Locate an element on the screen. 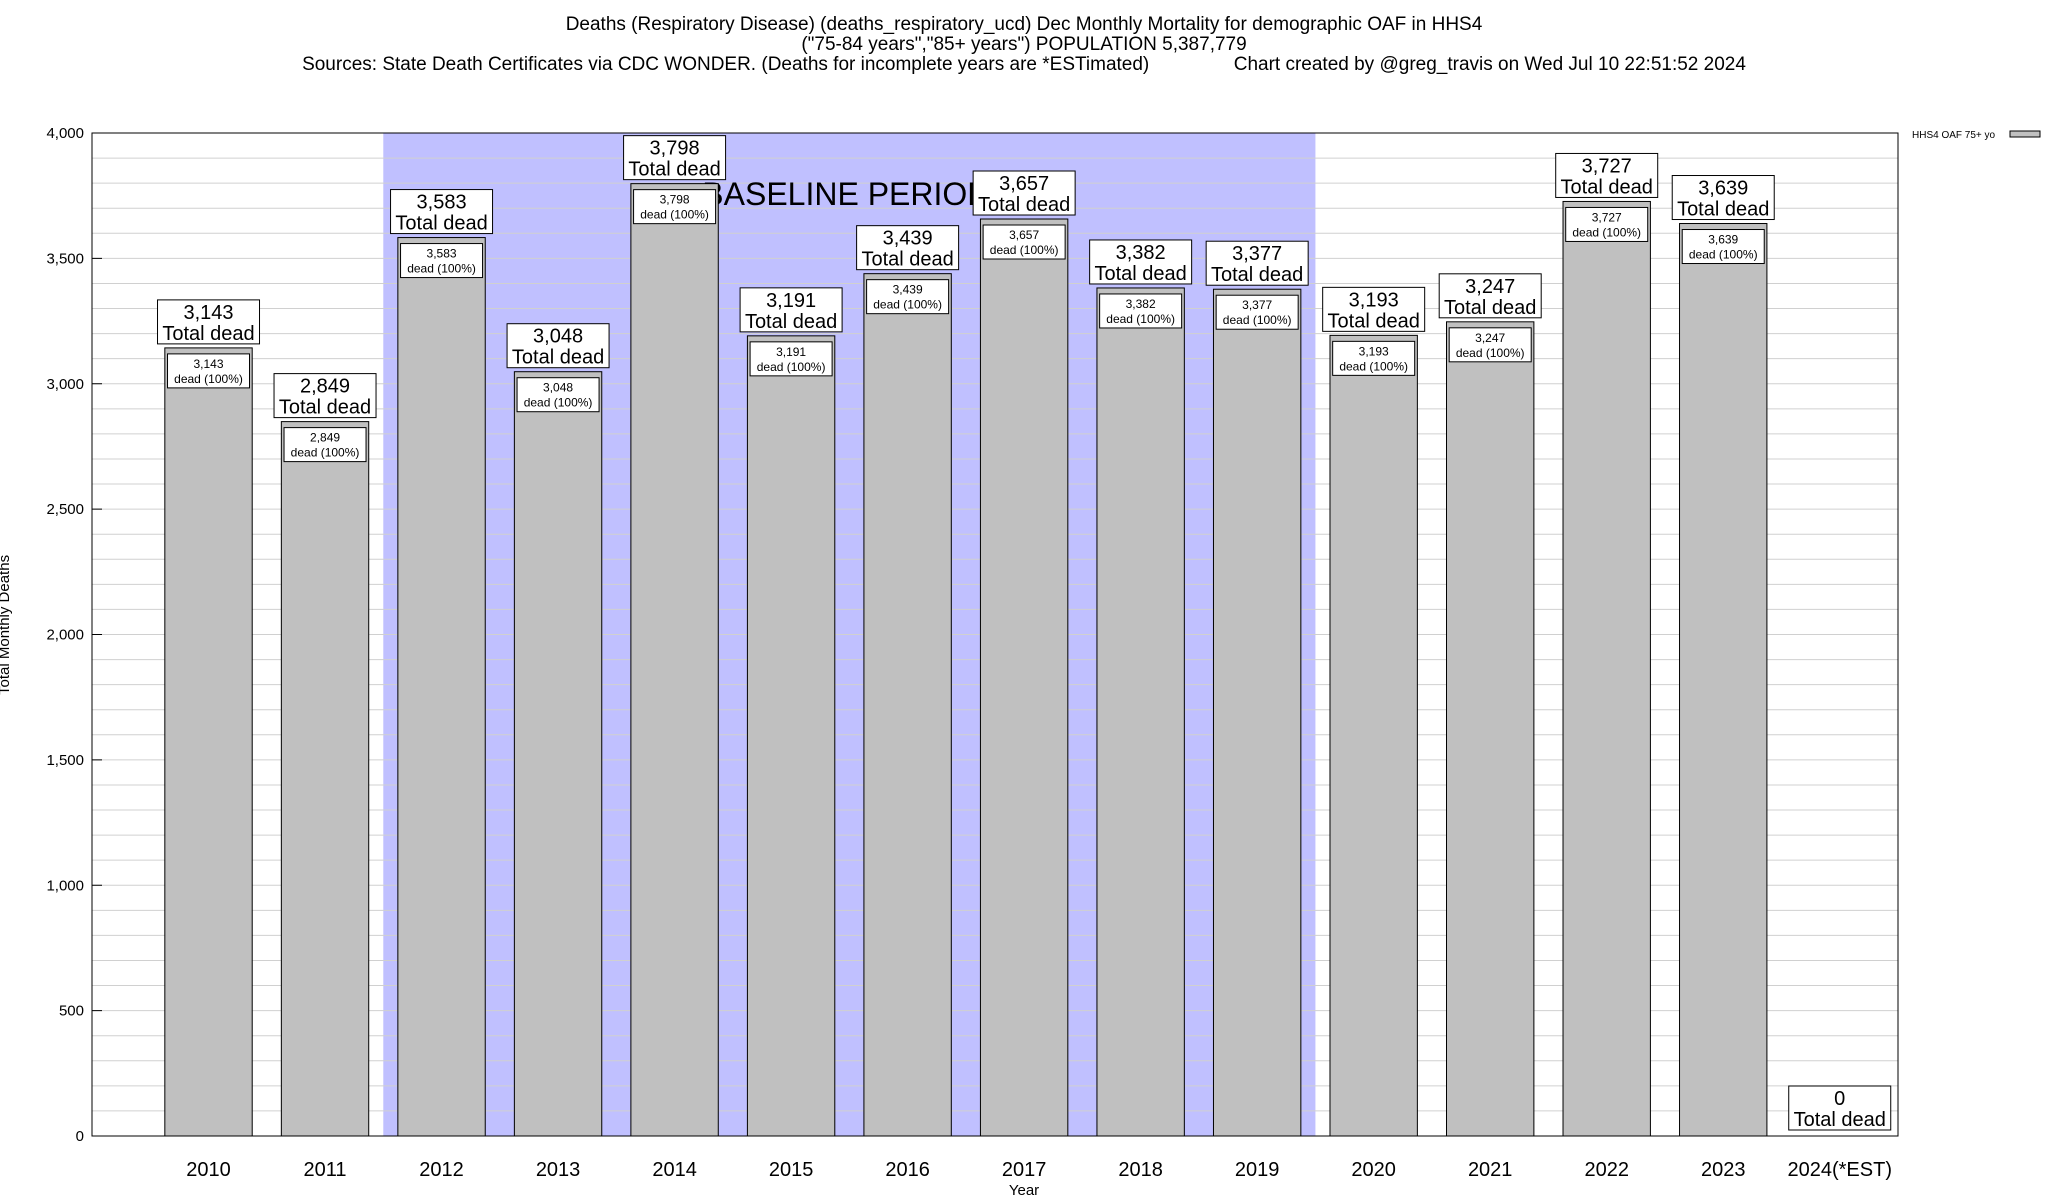 The width and height of the screenshot is (2048, 1200). x-axis-label: Year is located at coordinates (1024, 1190).